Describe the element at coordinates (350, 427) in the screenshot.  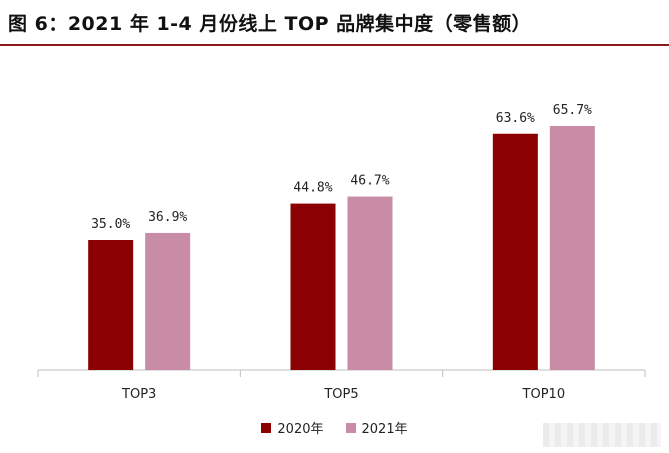
I see `legend-swatch-2021` at that location.